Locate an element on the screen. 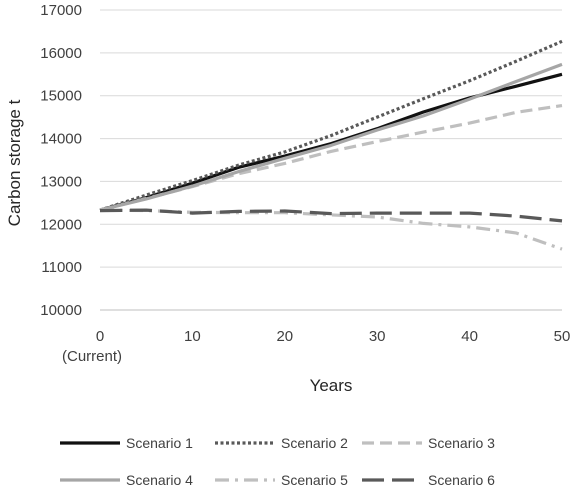 The width and height of the screenshot is (573, 494). y-tick-label: 11000 is located at coordinates (61, 267).